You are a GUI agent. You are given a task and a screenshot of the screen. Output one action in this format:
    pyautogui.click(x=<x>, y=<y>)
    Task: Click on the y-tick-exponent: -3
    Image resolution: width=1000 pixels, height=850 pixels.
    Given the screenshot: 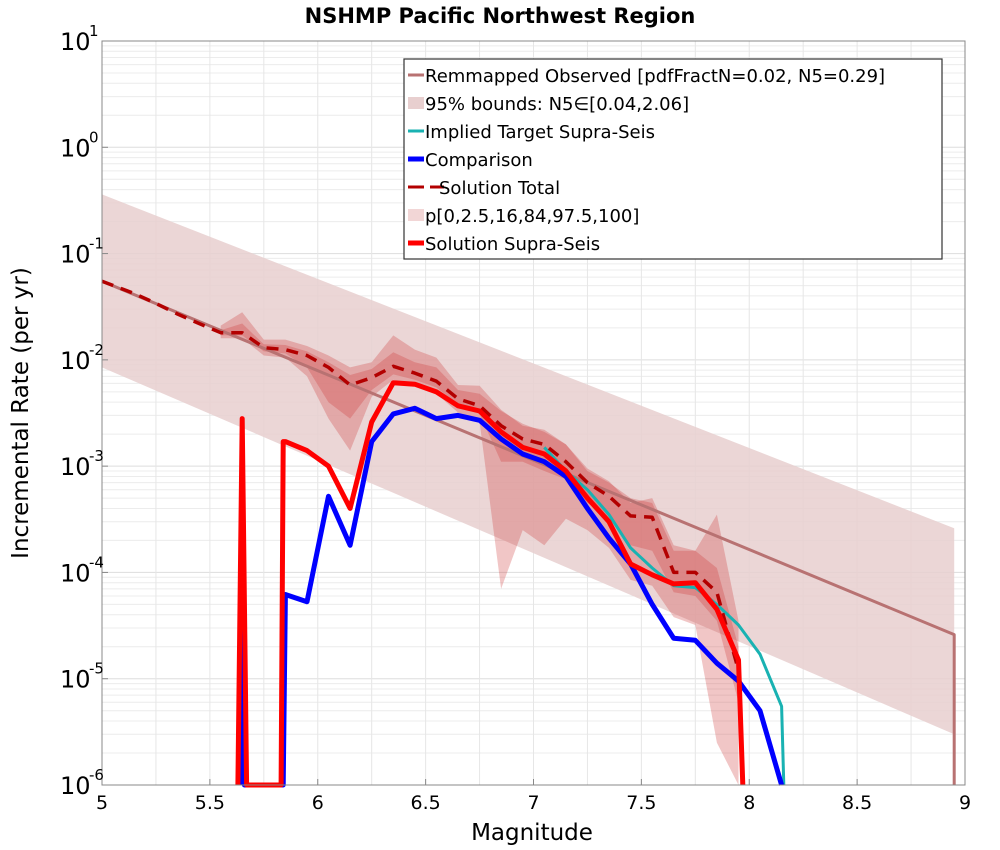 What is the action you would take?
    pyautogui.click(x=96, y=456)
    